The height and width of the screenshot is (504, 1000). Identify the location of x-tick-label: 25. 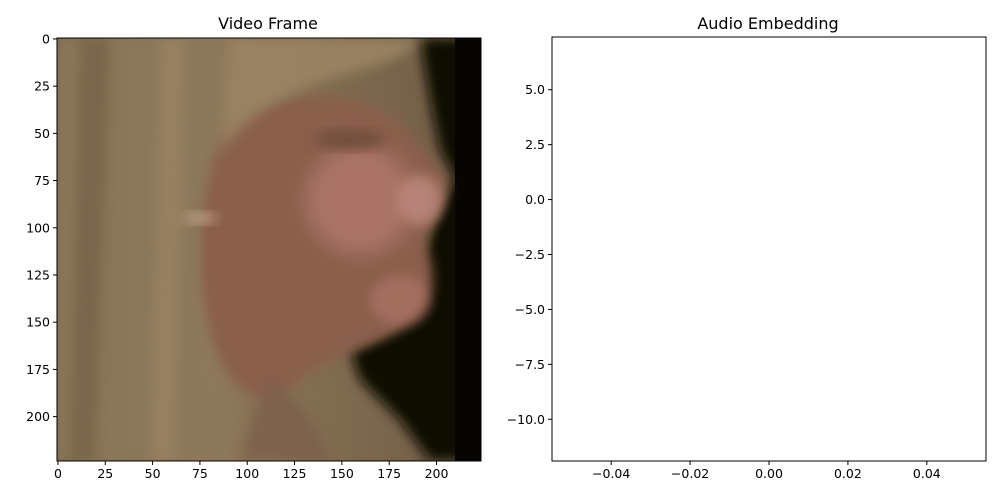
(105, 473).